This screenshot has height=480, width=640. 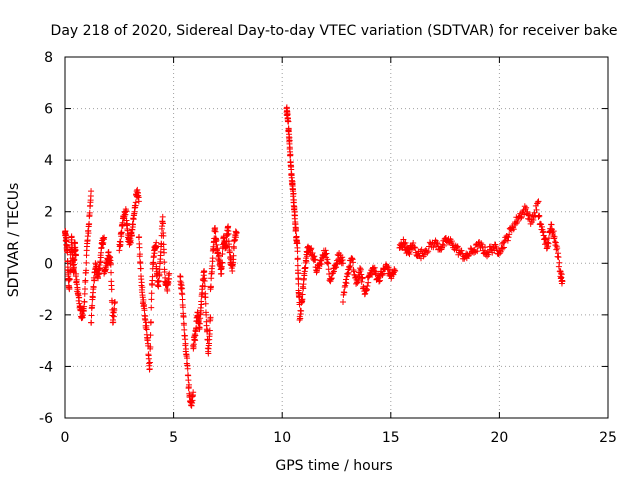 What do you see at coordinates (46, 367) in the screenshot?
I see `y-tick-label: -4` at bounding box center [46, 367].